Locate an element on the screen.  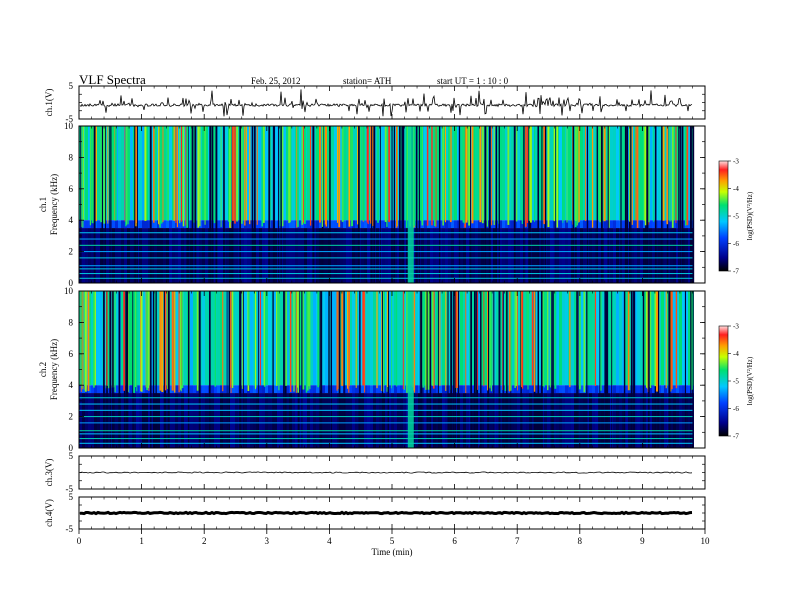
x-tick-label: 0 is located at coordinates (79, 541).